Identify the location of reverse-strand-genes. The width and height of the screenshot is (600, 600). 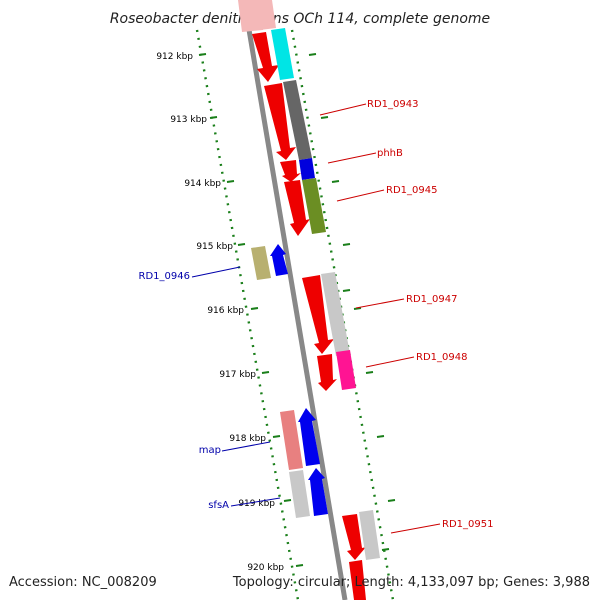
(289, 381).